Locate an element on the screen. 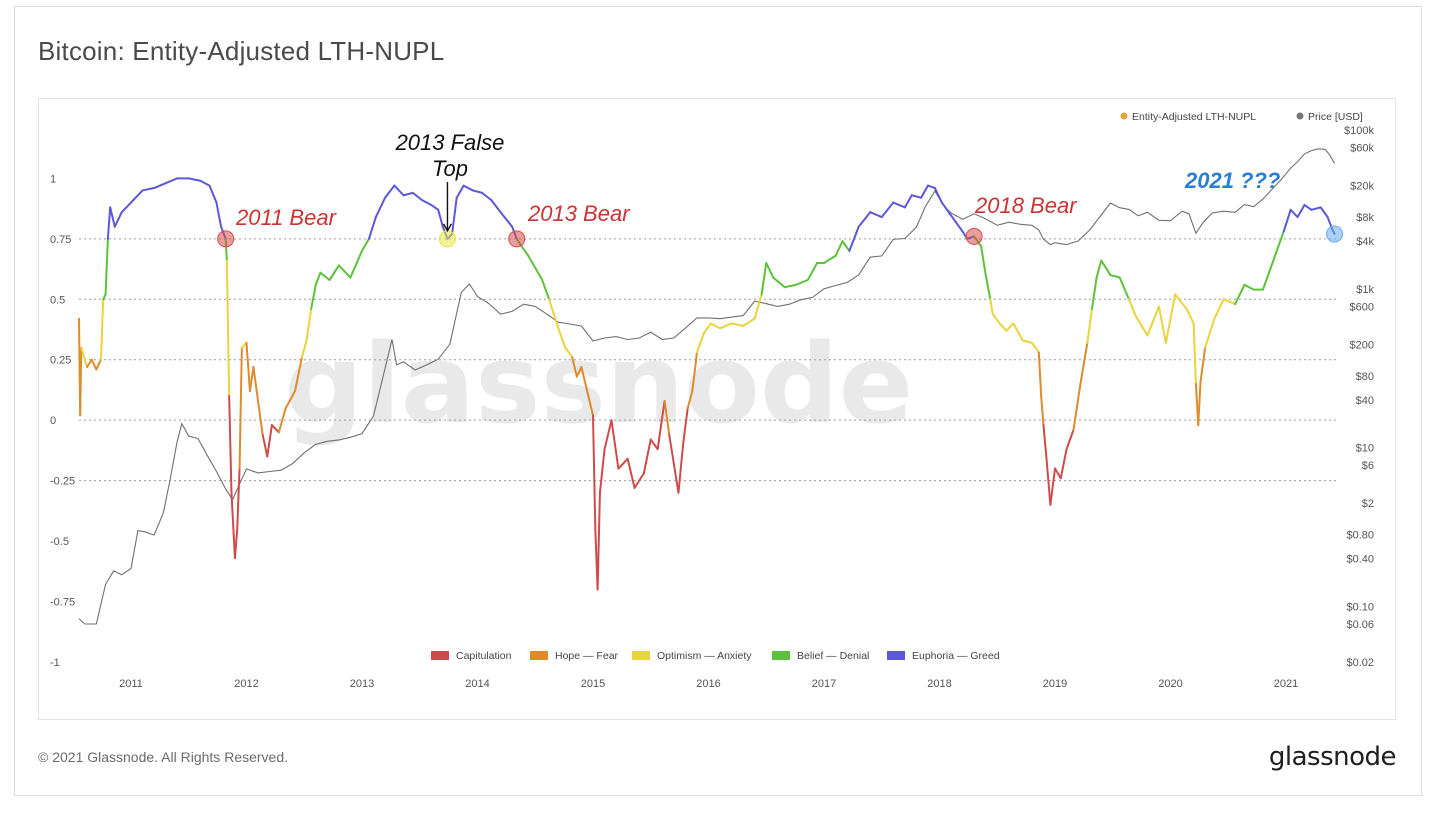 The image size is (1448, 822). zone-label: Belief — Denial is located at coordinates (833, 656).